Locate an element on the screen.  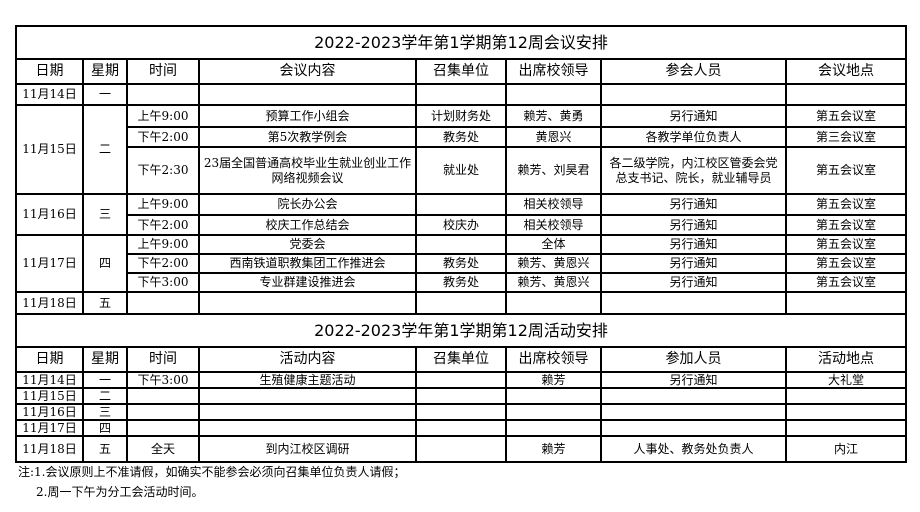
content-cell: 校庆工作总结会 is located at coordinates (307, 225).